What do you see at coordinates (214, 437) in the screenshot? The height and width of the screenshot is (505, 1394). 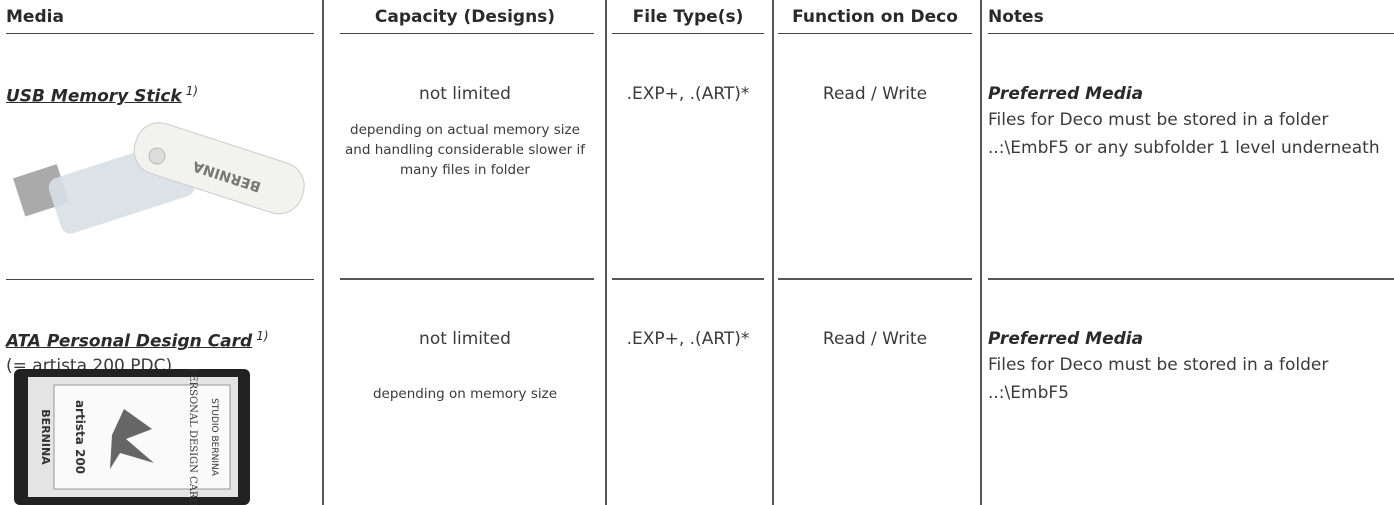 I see `image-text: STUDIO BERNINA` at bounding box center [214, 437].